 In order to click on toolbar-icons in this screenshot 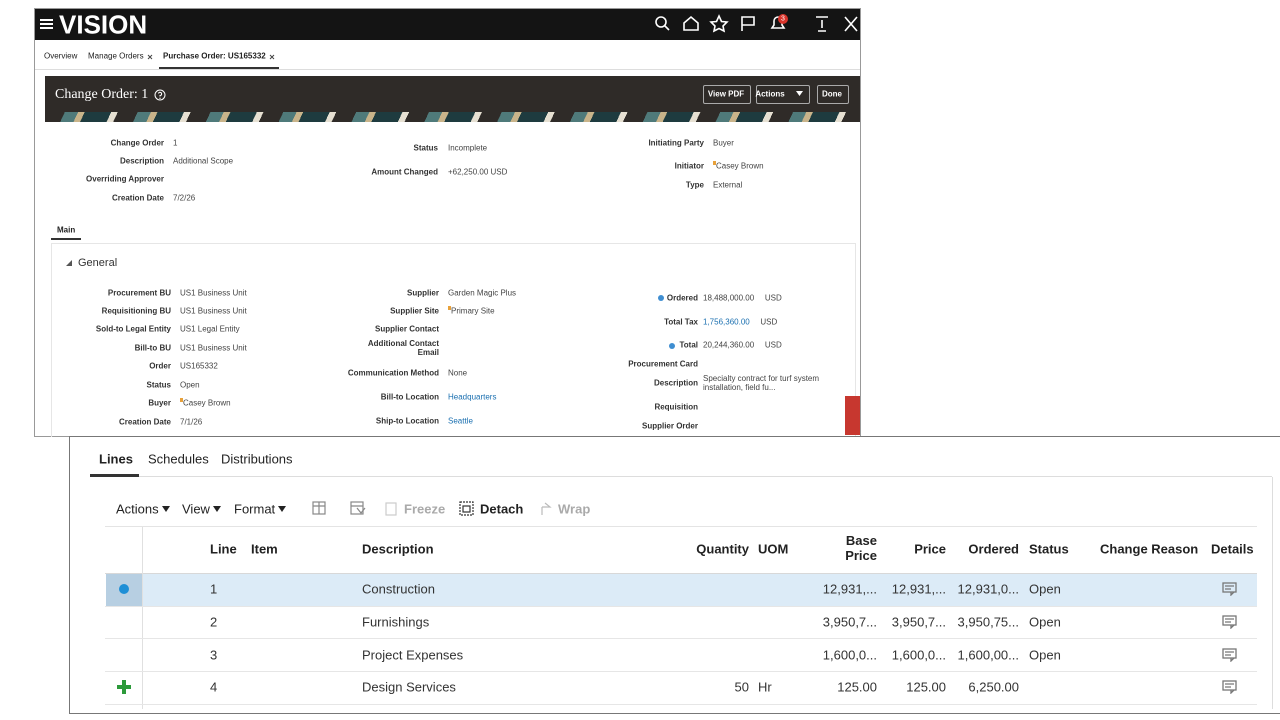, I will do `click(455, 509)`.